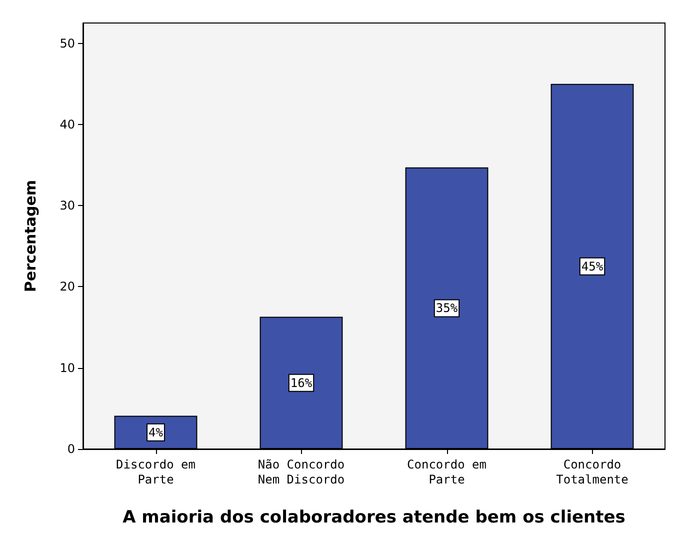  I want to click on data-label: 45%, so click(592, 266).